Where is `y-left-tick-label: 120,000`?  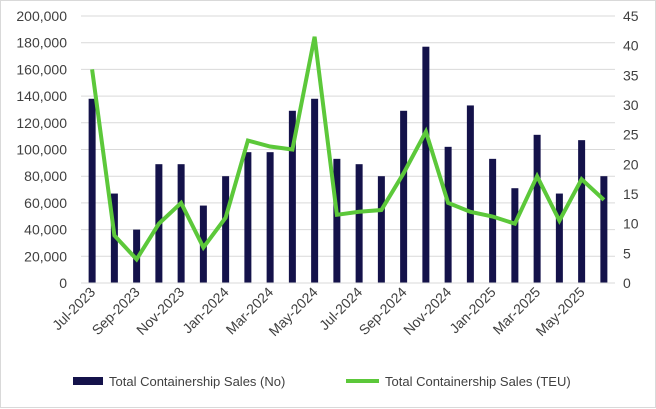 y-left-tick-label: 120,000 is located at coordinates (41, 123).